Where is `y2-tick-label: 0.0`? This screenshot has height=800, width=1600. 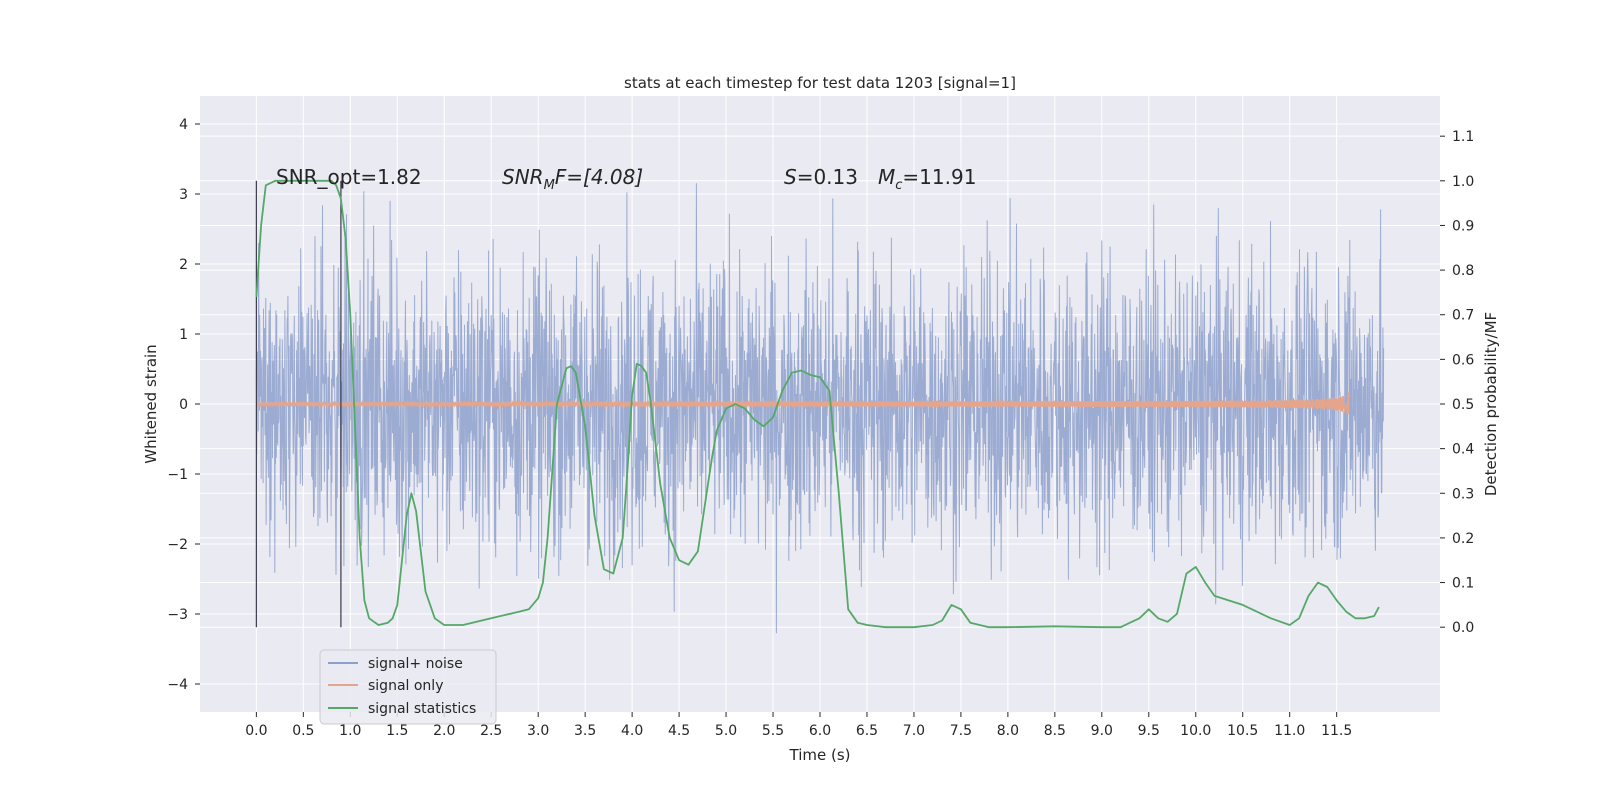
y2-tick-label: 0.0 is located at coordinates (1463, 628).